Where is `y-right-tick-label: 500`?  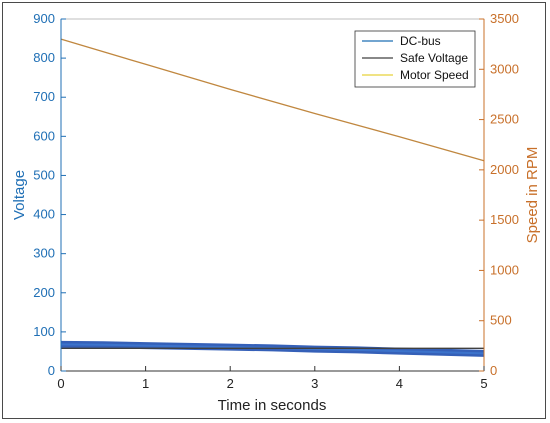
y-right-tick-label: 500 is located at coordinates (501, 320).